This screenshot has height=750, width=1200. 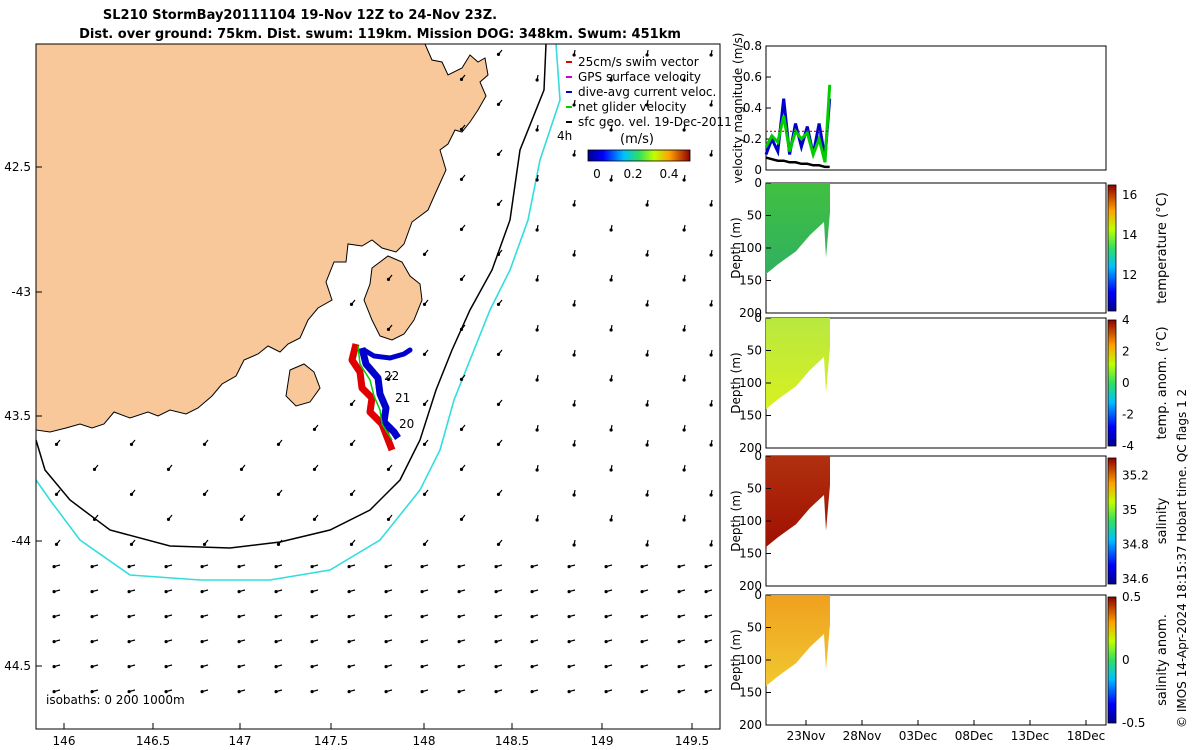 I want to click on section-x-tick-label: 03Dec, so click(x=918, y=736).